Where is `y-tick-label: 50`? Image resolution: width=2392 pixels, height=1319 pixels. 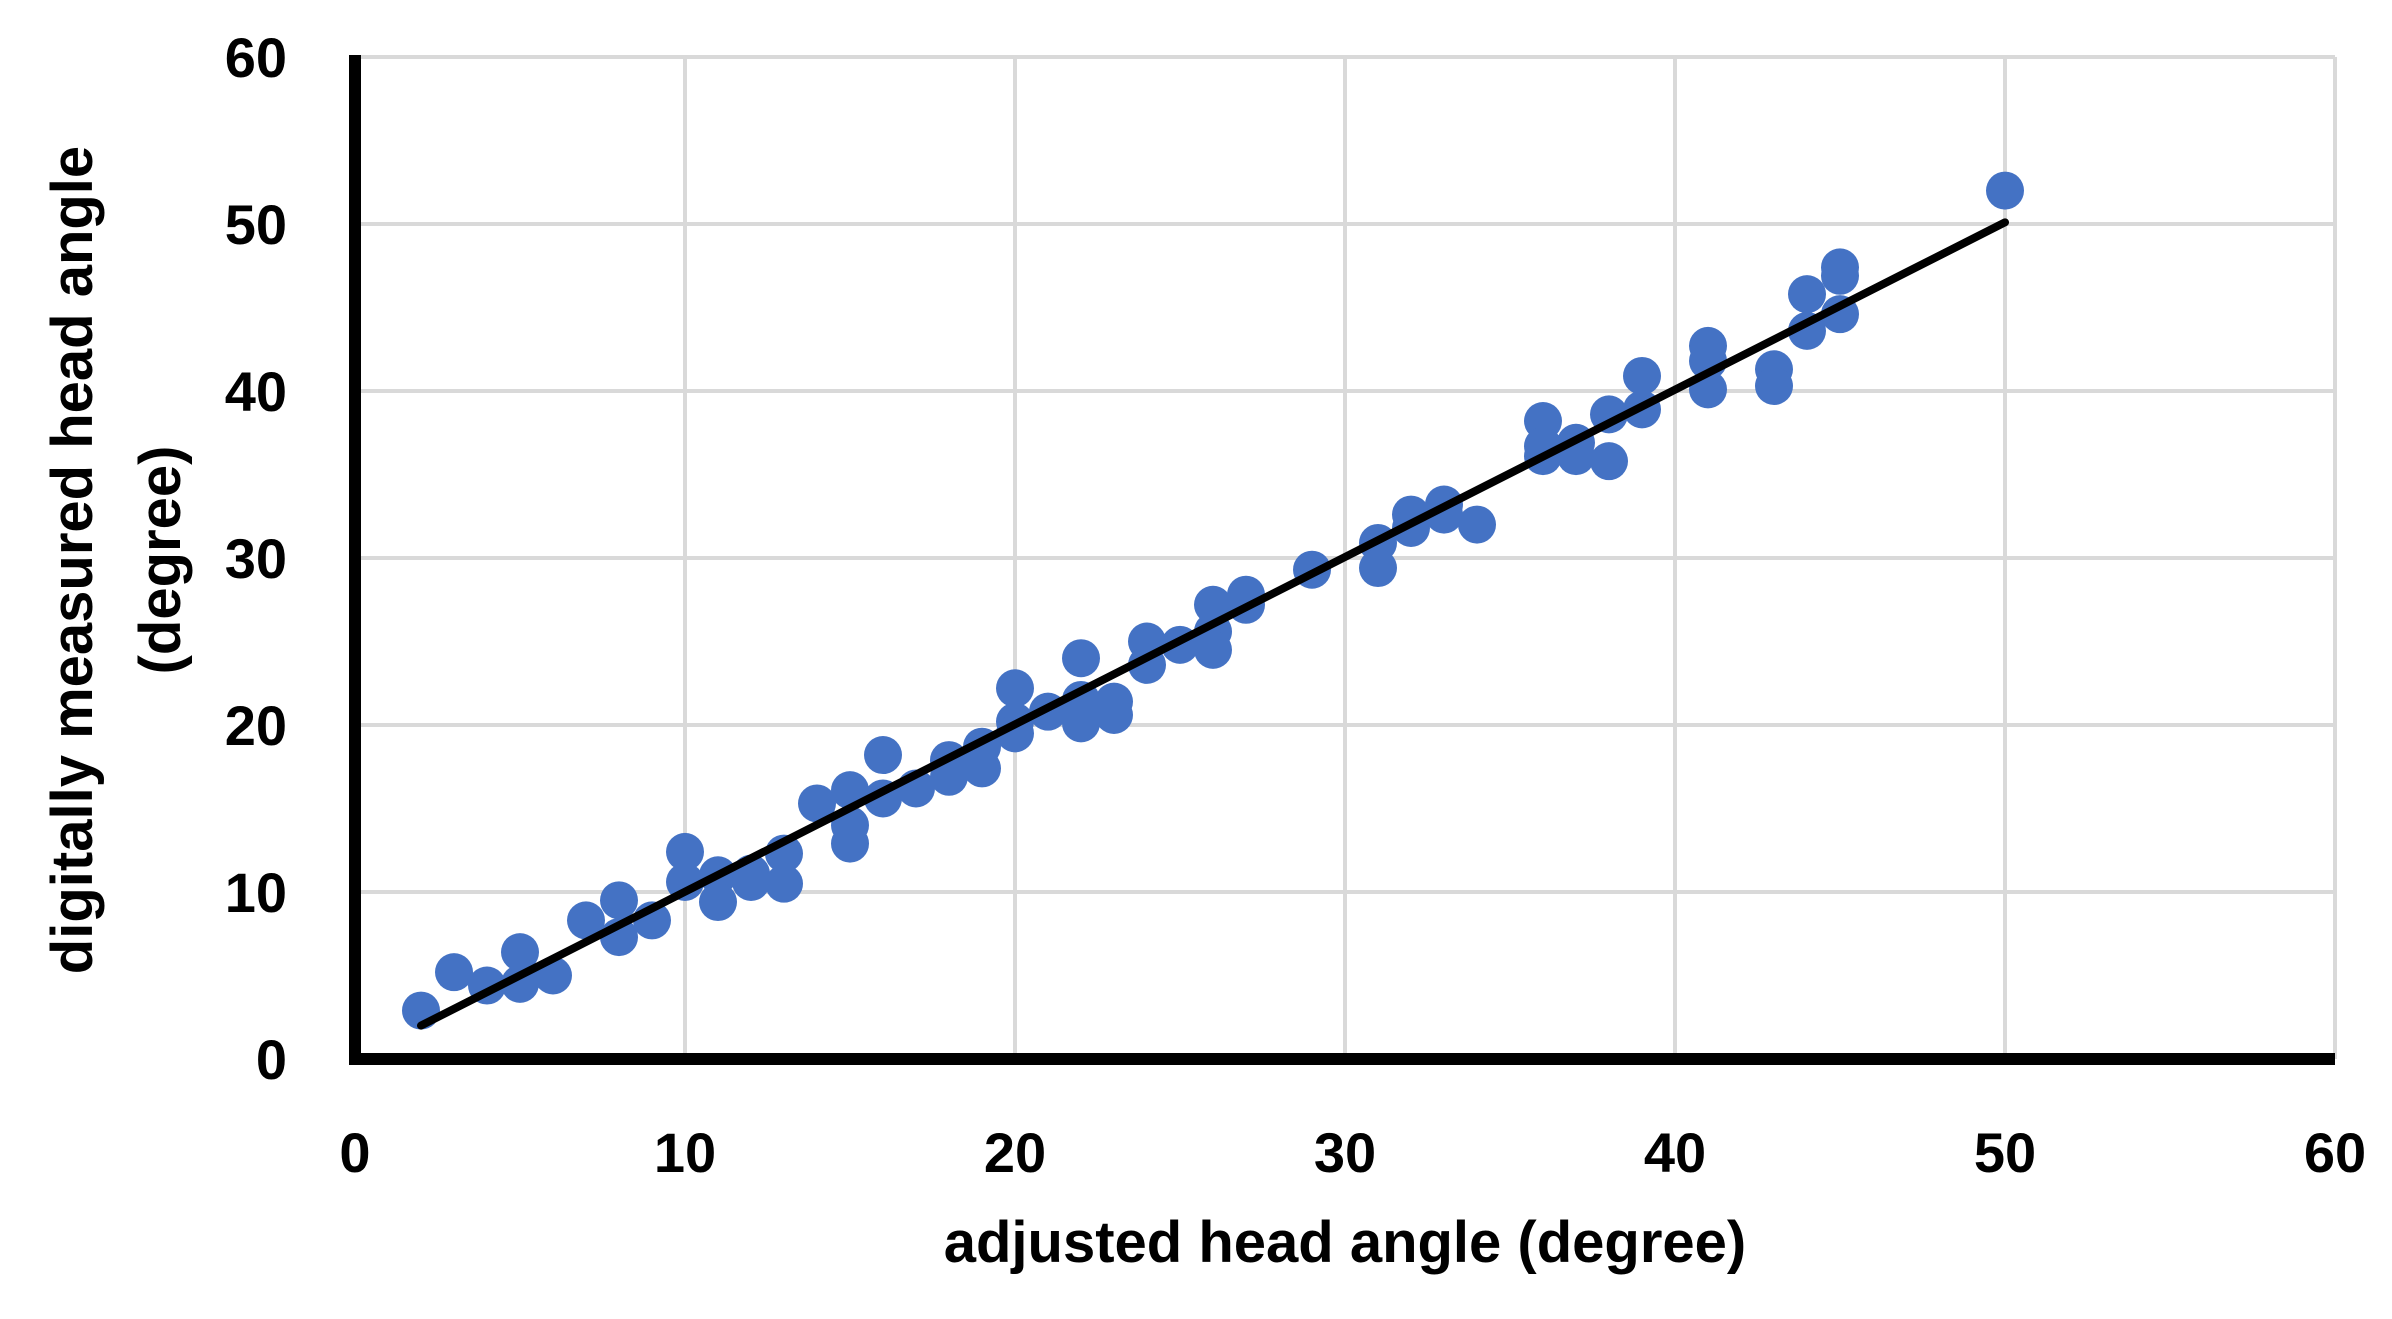
y-tick-label: 50 is located at coordinates (256, 224).